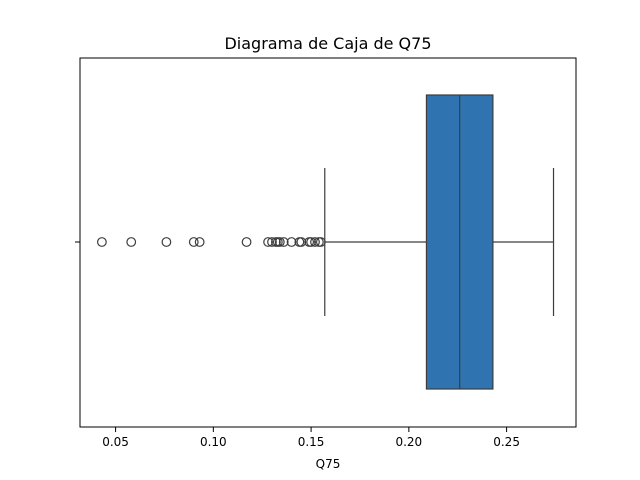  I want to click on x-tick-label: 0.20, so click(408, 442).